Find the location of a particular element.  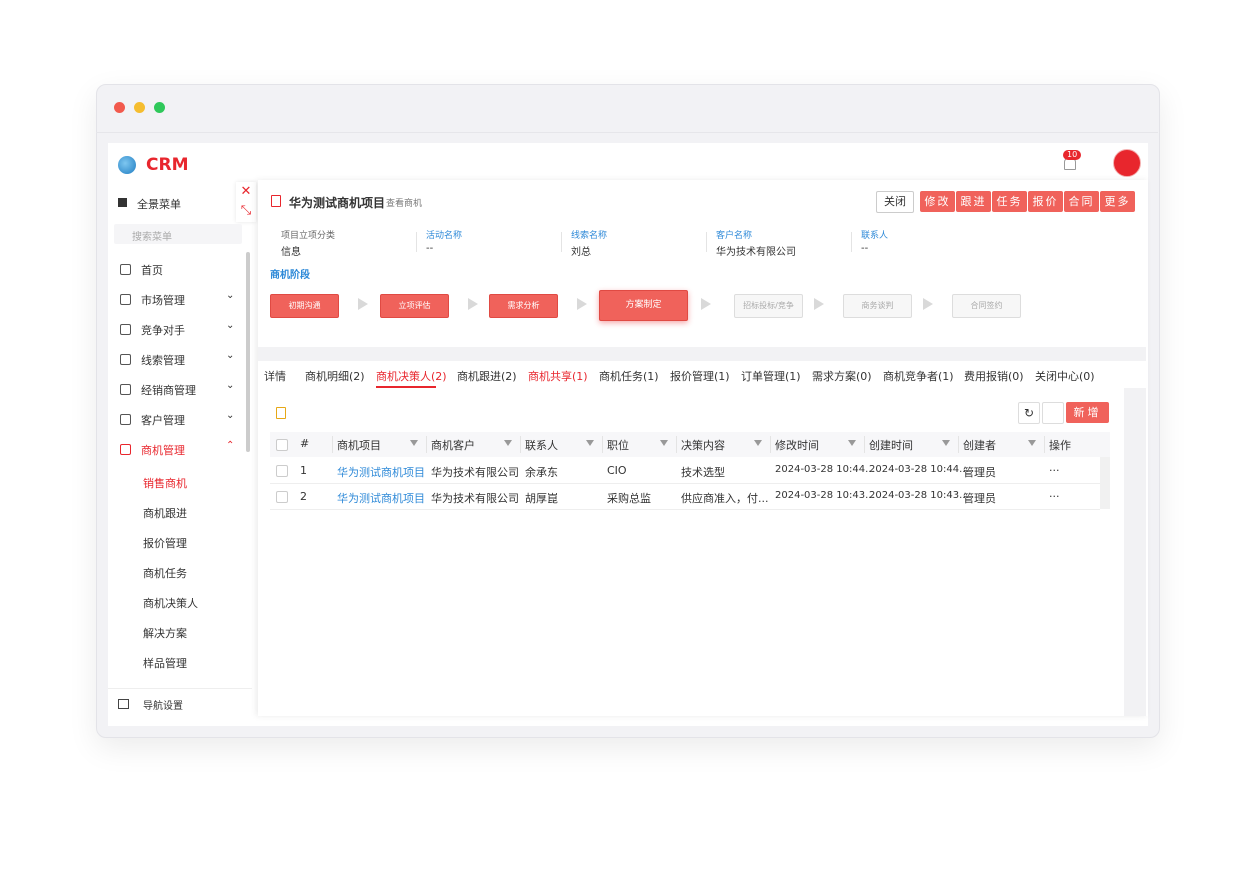

action-button: 修改 is located at coordinates (937, 201).